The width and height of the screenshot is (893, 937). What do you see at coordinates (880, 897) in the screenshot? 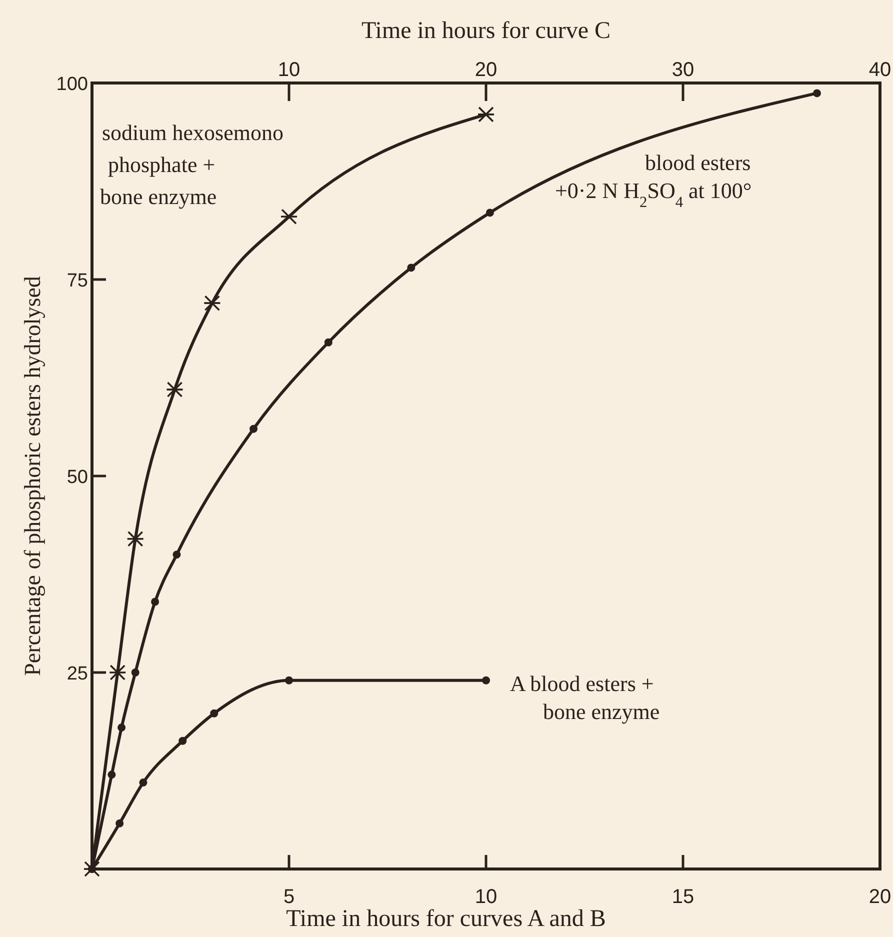
I see `x-tick-label: 20` at bounding box center [880, 897].